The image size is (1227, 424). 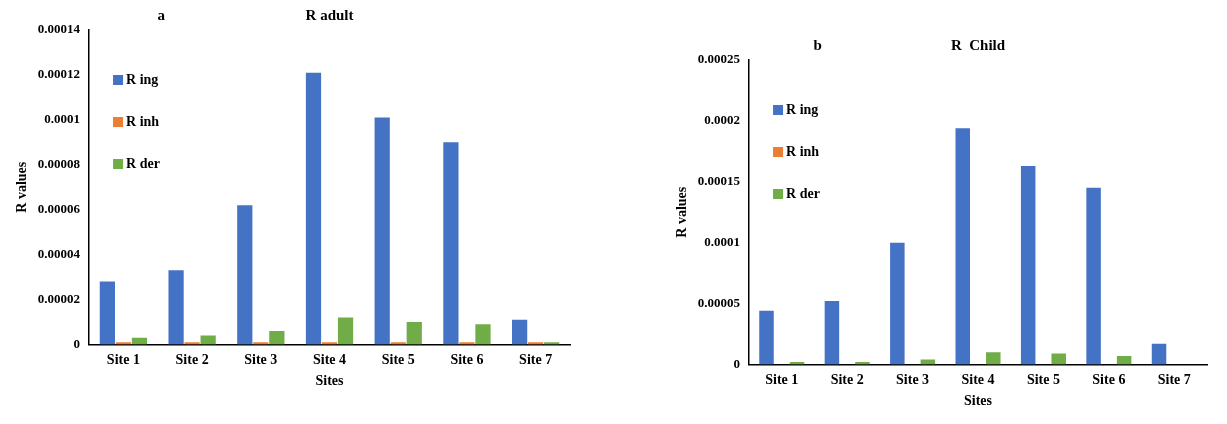 I want to click on chart-title: R Child, so click(x=978, y=44).